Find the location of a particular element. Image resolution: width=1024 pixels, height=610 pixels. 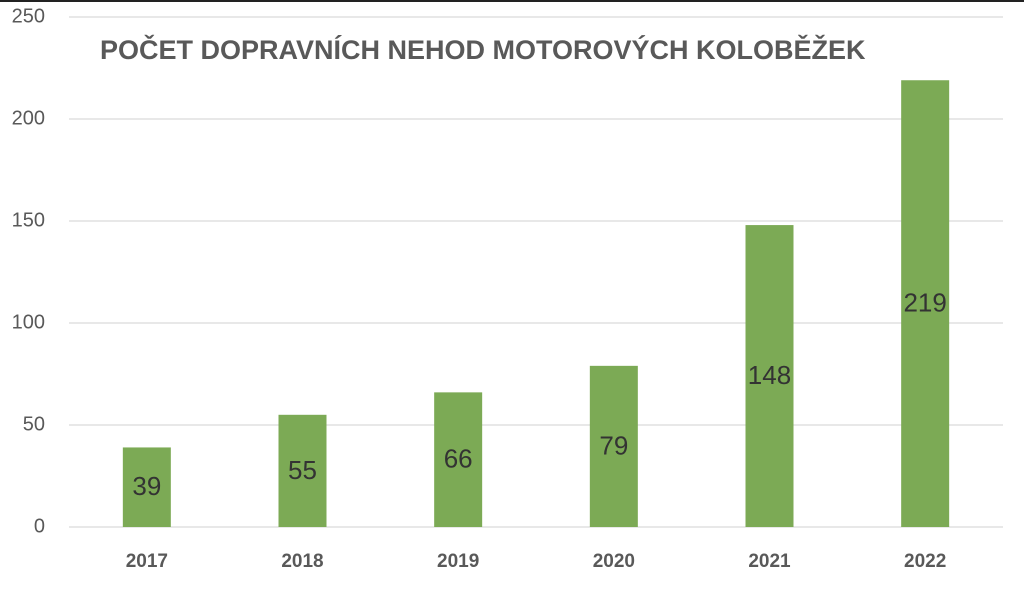

y-tick-label: 250 is located at coordinates (28, 16).